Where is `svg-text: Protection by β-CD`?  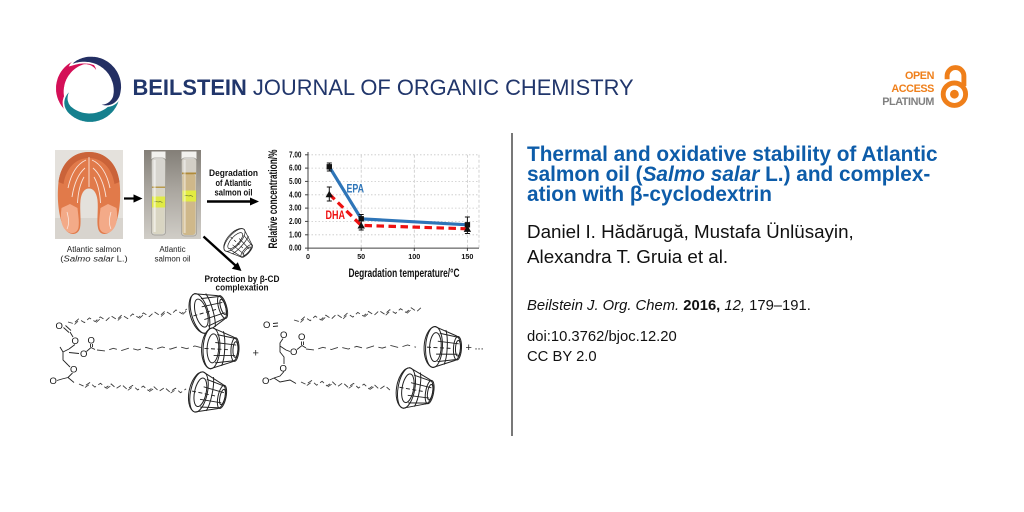
svg-text: Protection by β-CD is located at coordinates (242, 279).